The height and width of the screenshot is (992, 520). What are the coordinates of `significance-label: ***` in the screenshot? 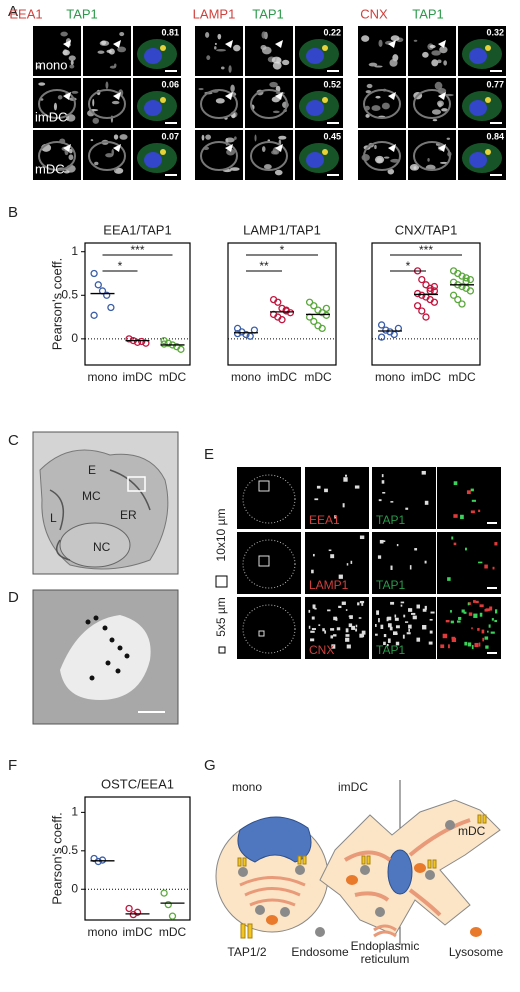 It's located at (137, 250).